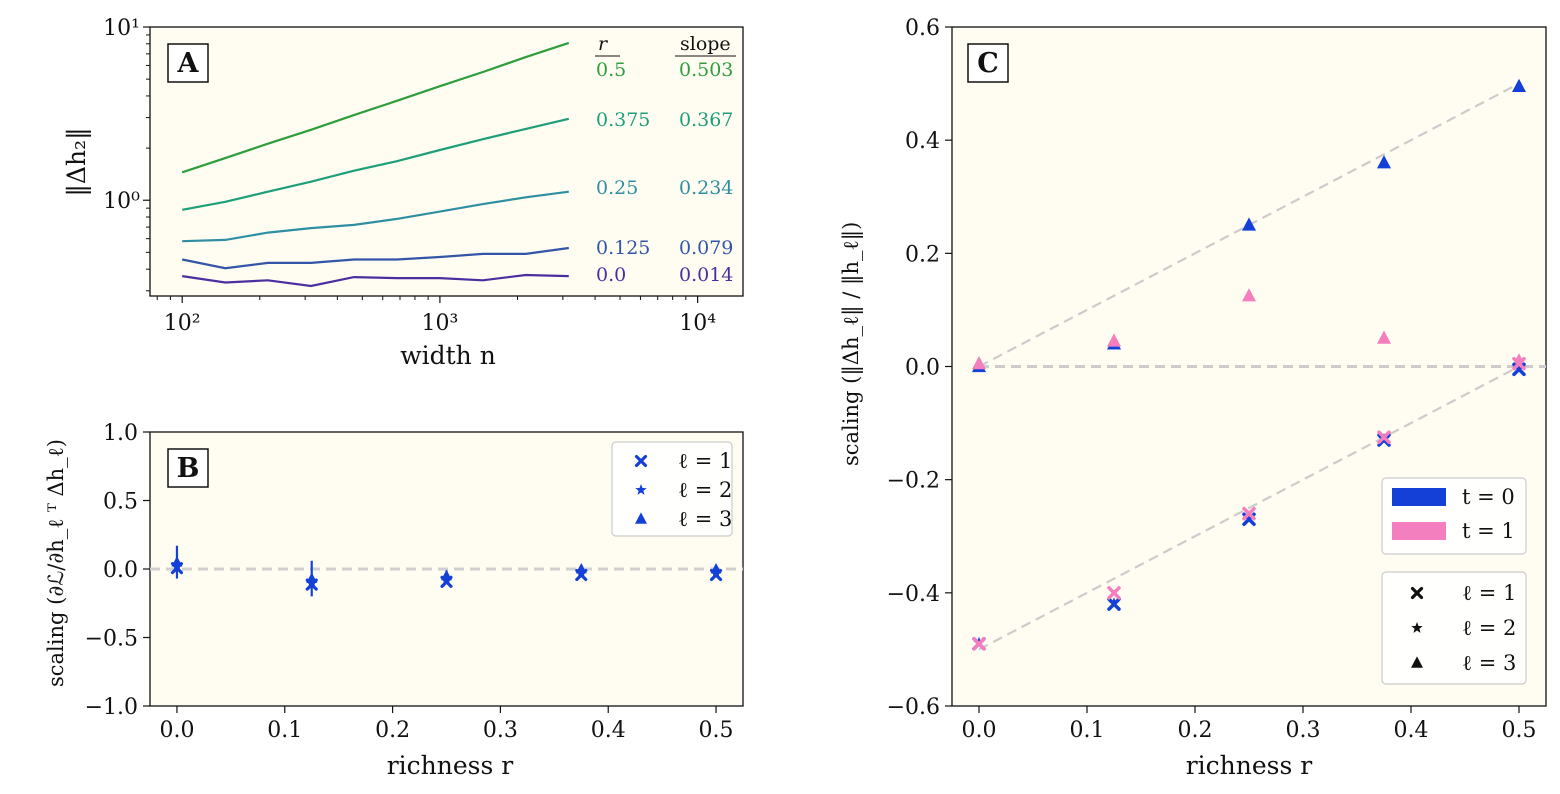 The height and width of the screenshot is (794, 1560). I want to click on panel-c-legend-layer-label: ℓ = 1, so click(1489, 593).